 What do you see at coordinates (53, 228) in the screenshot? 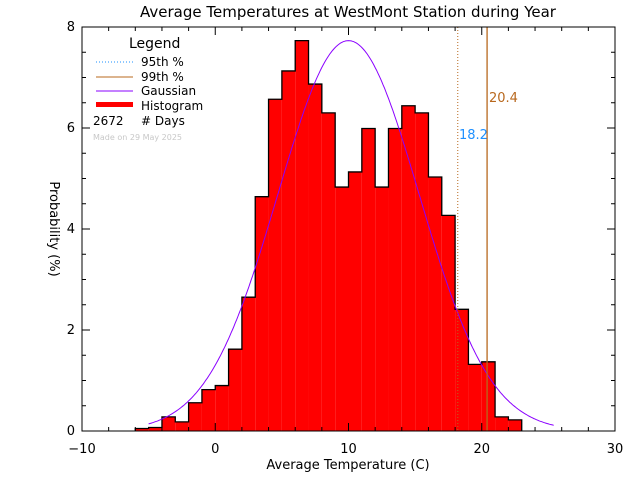
I see `y-axis-label: Probability (%)` at bounding box center [53, 228].